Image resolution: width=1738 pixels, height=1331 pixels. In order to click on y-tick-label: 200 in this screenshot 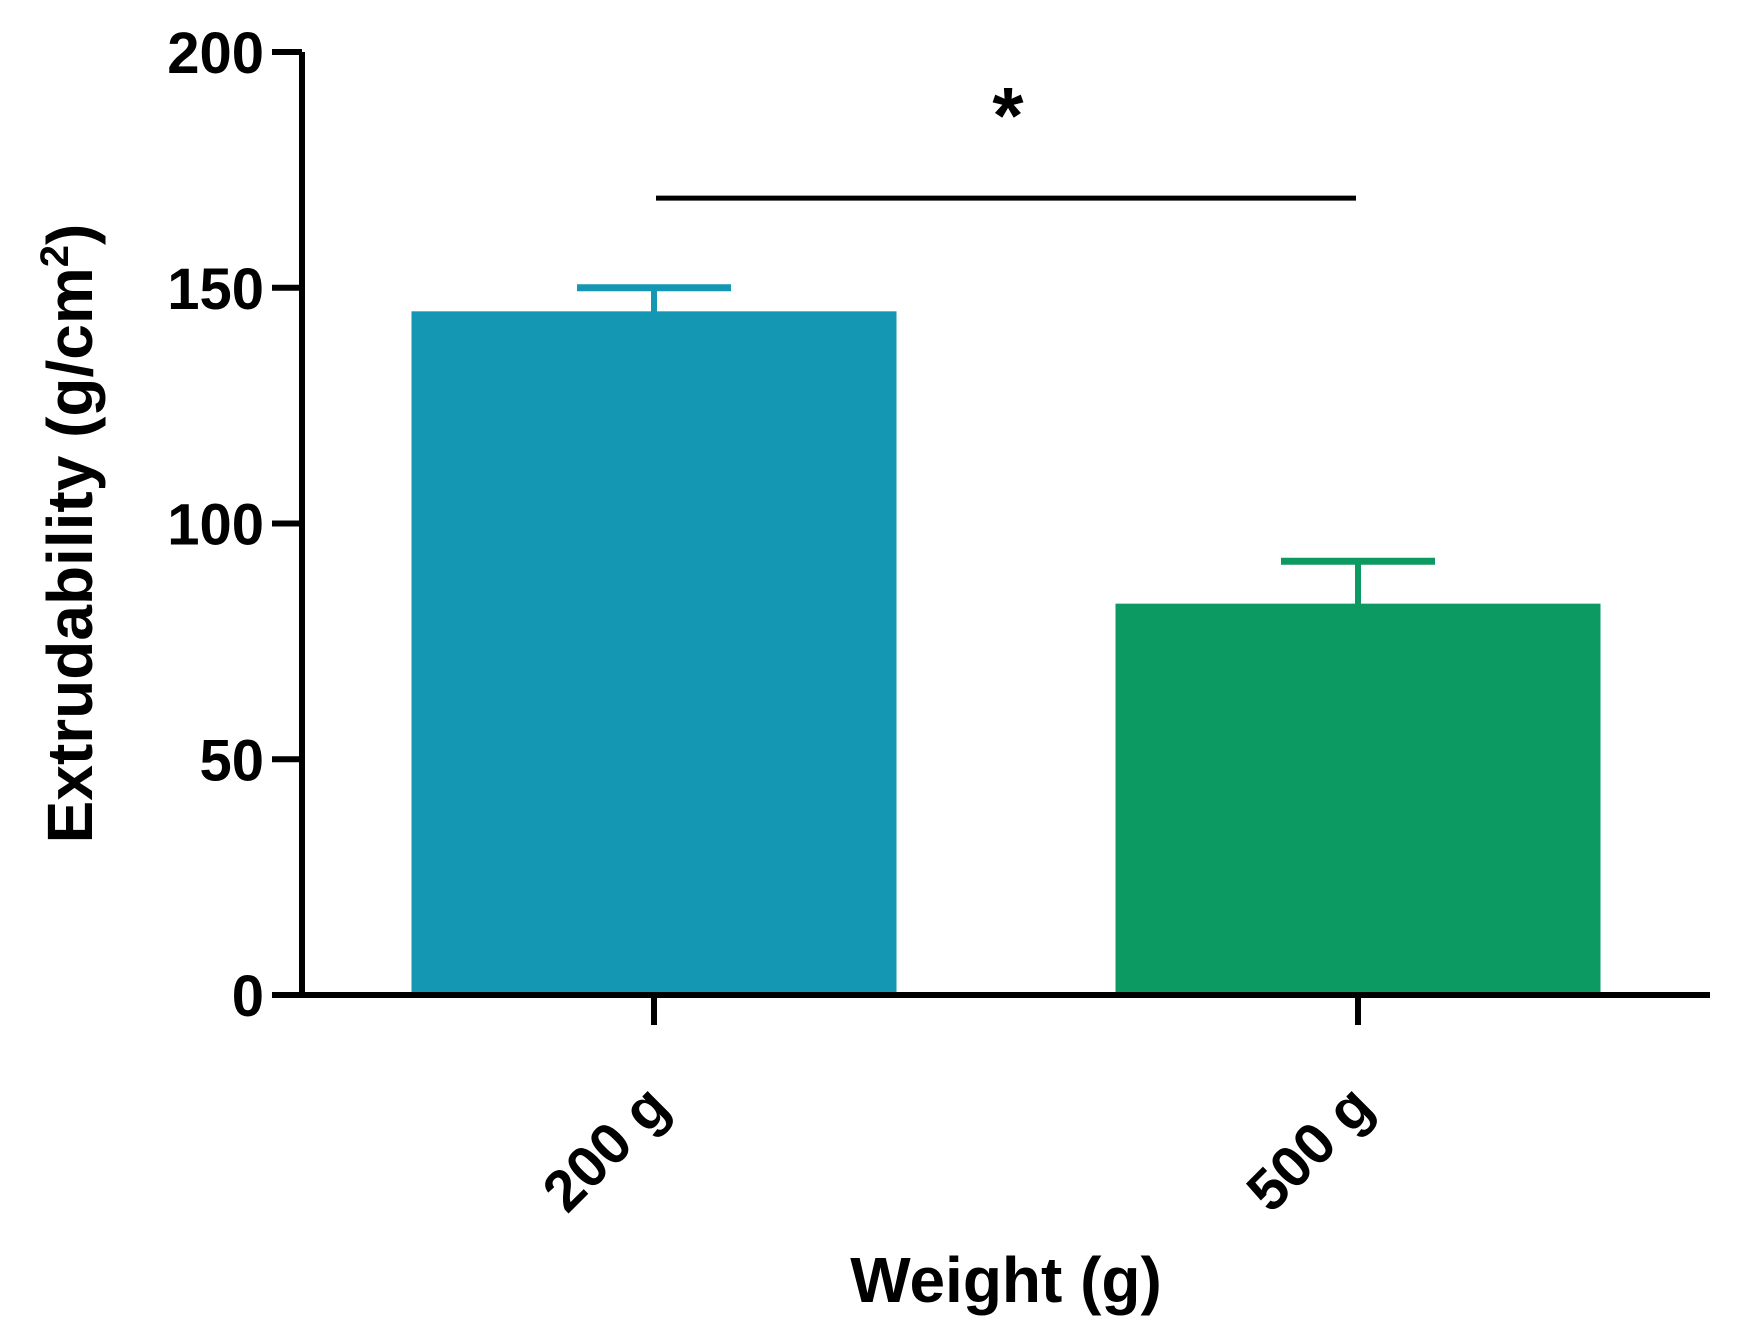, I will do `click(215, 53)`.